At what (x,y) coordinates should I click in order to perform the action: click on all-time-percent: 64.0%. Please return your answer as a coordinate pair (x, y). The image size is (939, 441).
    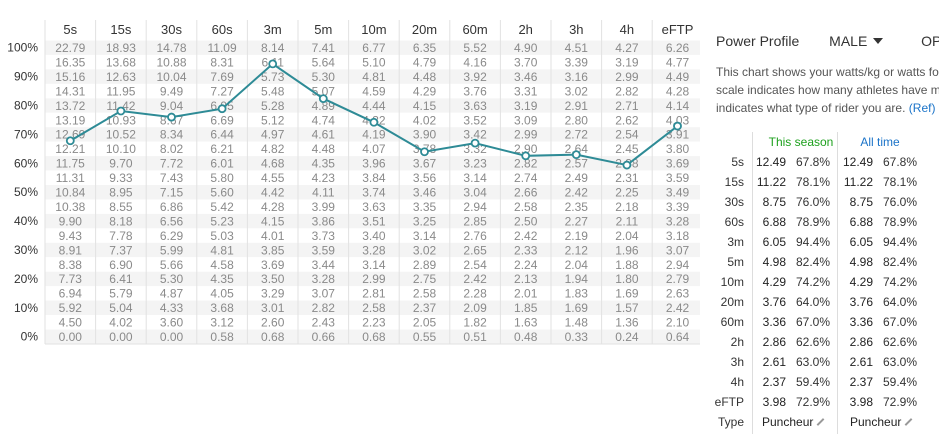
    Looking at the image, I should click on (899, 302).